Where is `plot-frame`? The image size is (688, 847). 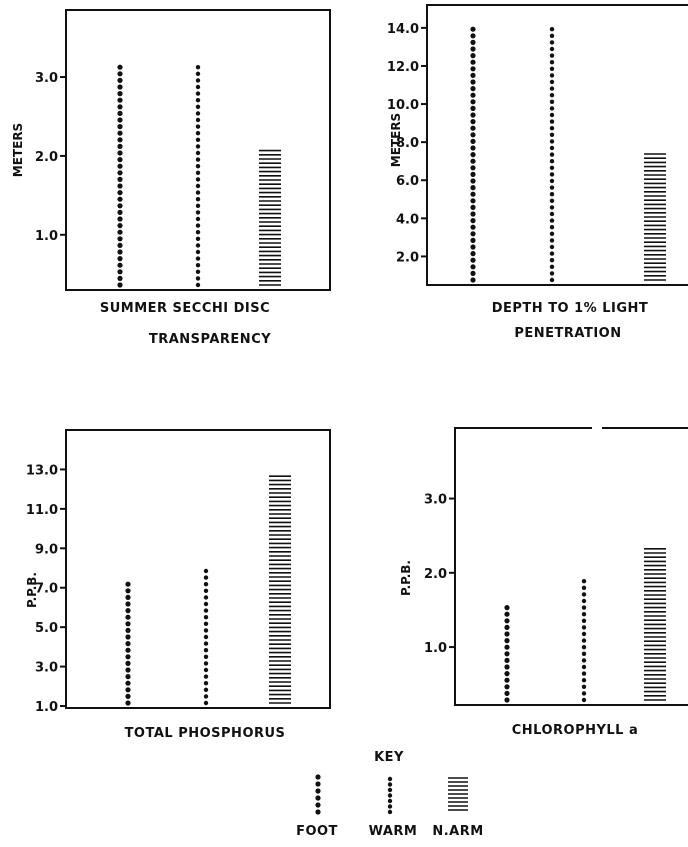
plot-frame is located at coordinates (571, 566).